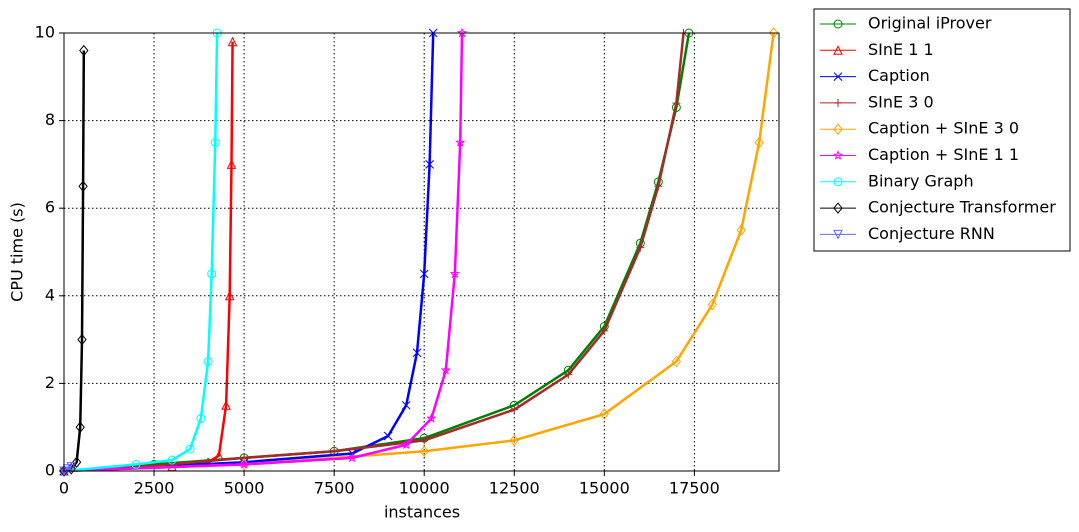 The height and width of the screenshot is (532, 1079). What do you see at coordinates (50, 207) in the screenshot?
I see `y-tick-label: 6` at bounding box center [50, 207].